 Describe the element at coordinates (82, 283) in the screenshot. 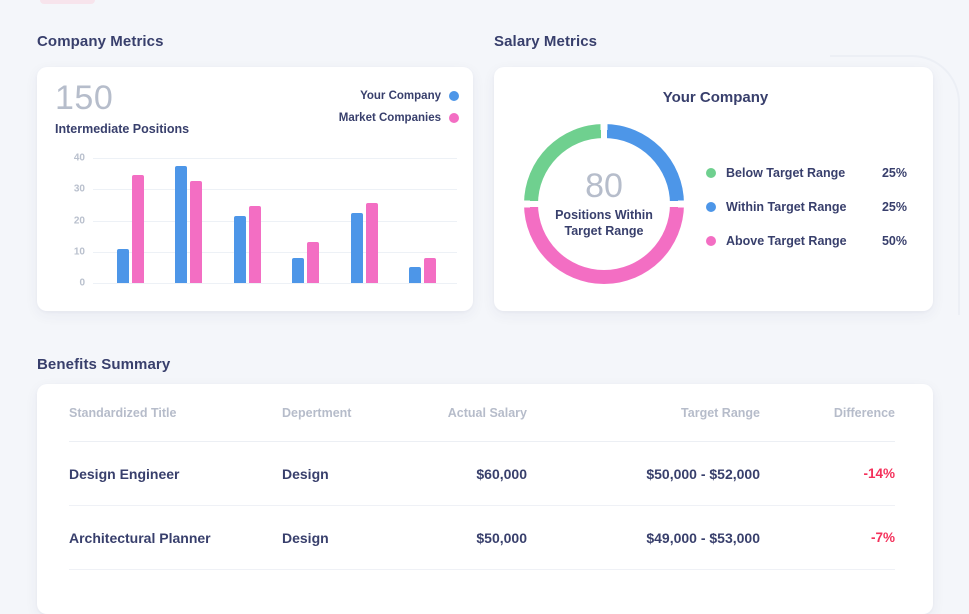

I see `y-axis-tick: 0` at that location.